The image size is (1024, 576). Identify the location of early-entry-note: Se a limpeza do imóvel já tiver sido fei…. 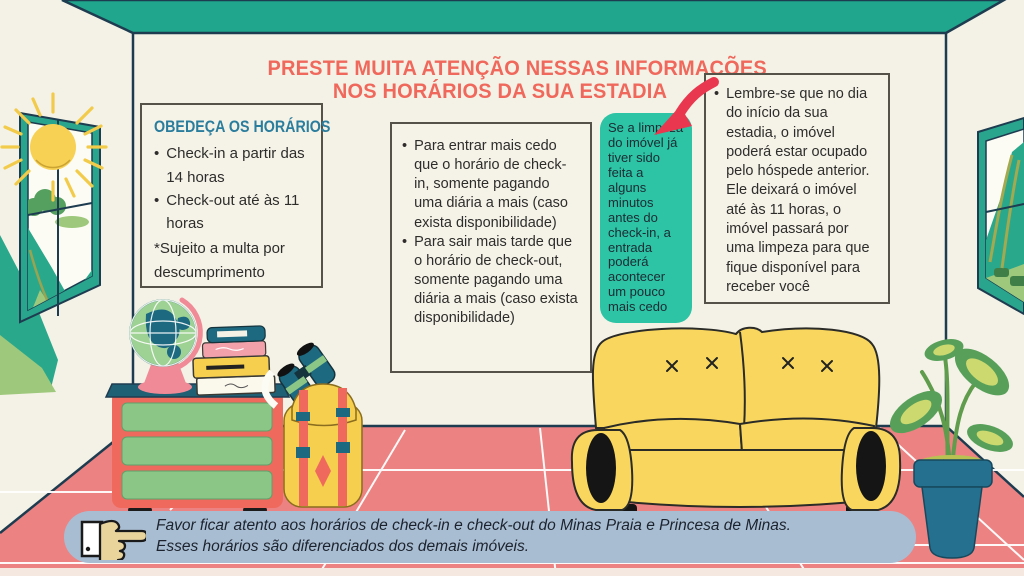
(646, 218).